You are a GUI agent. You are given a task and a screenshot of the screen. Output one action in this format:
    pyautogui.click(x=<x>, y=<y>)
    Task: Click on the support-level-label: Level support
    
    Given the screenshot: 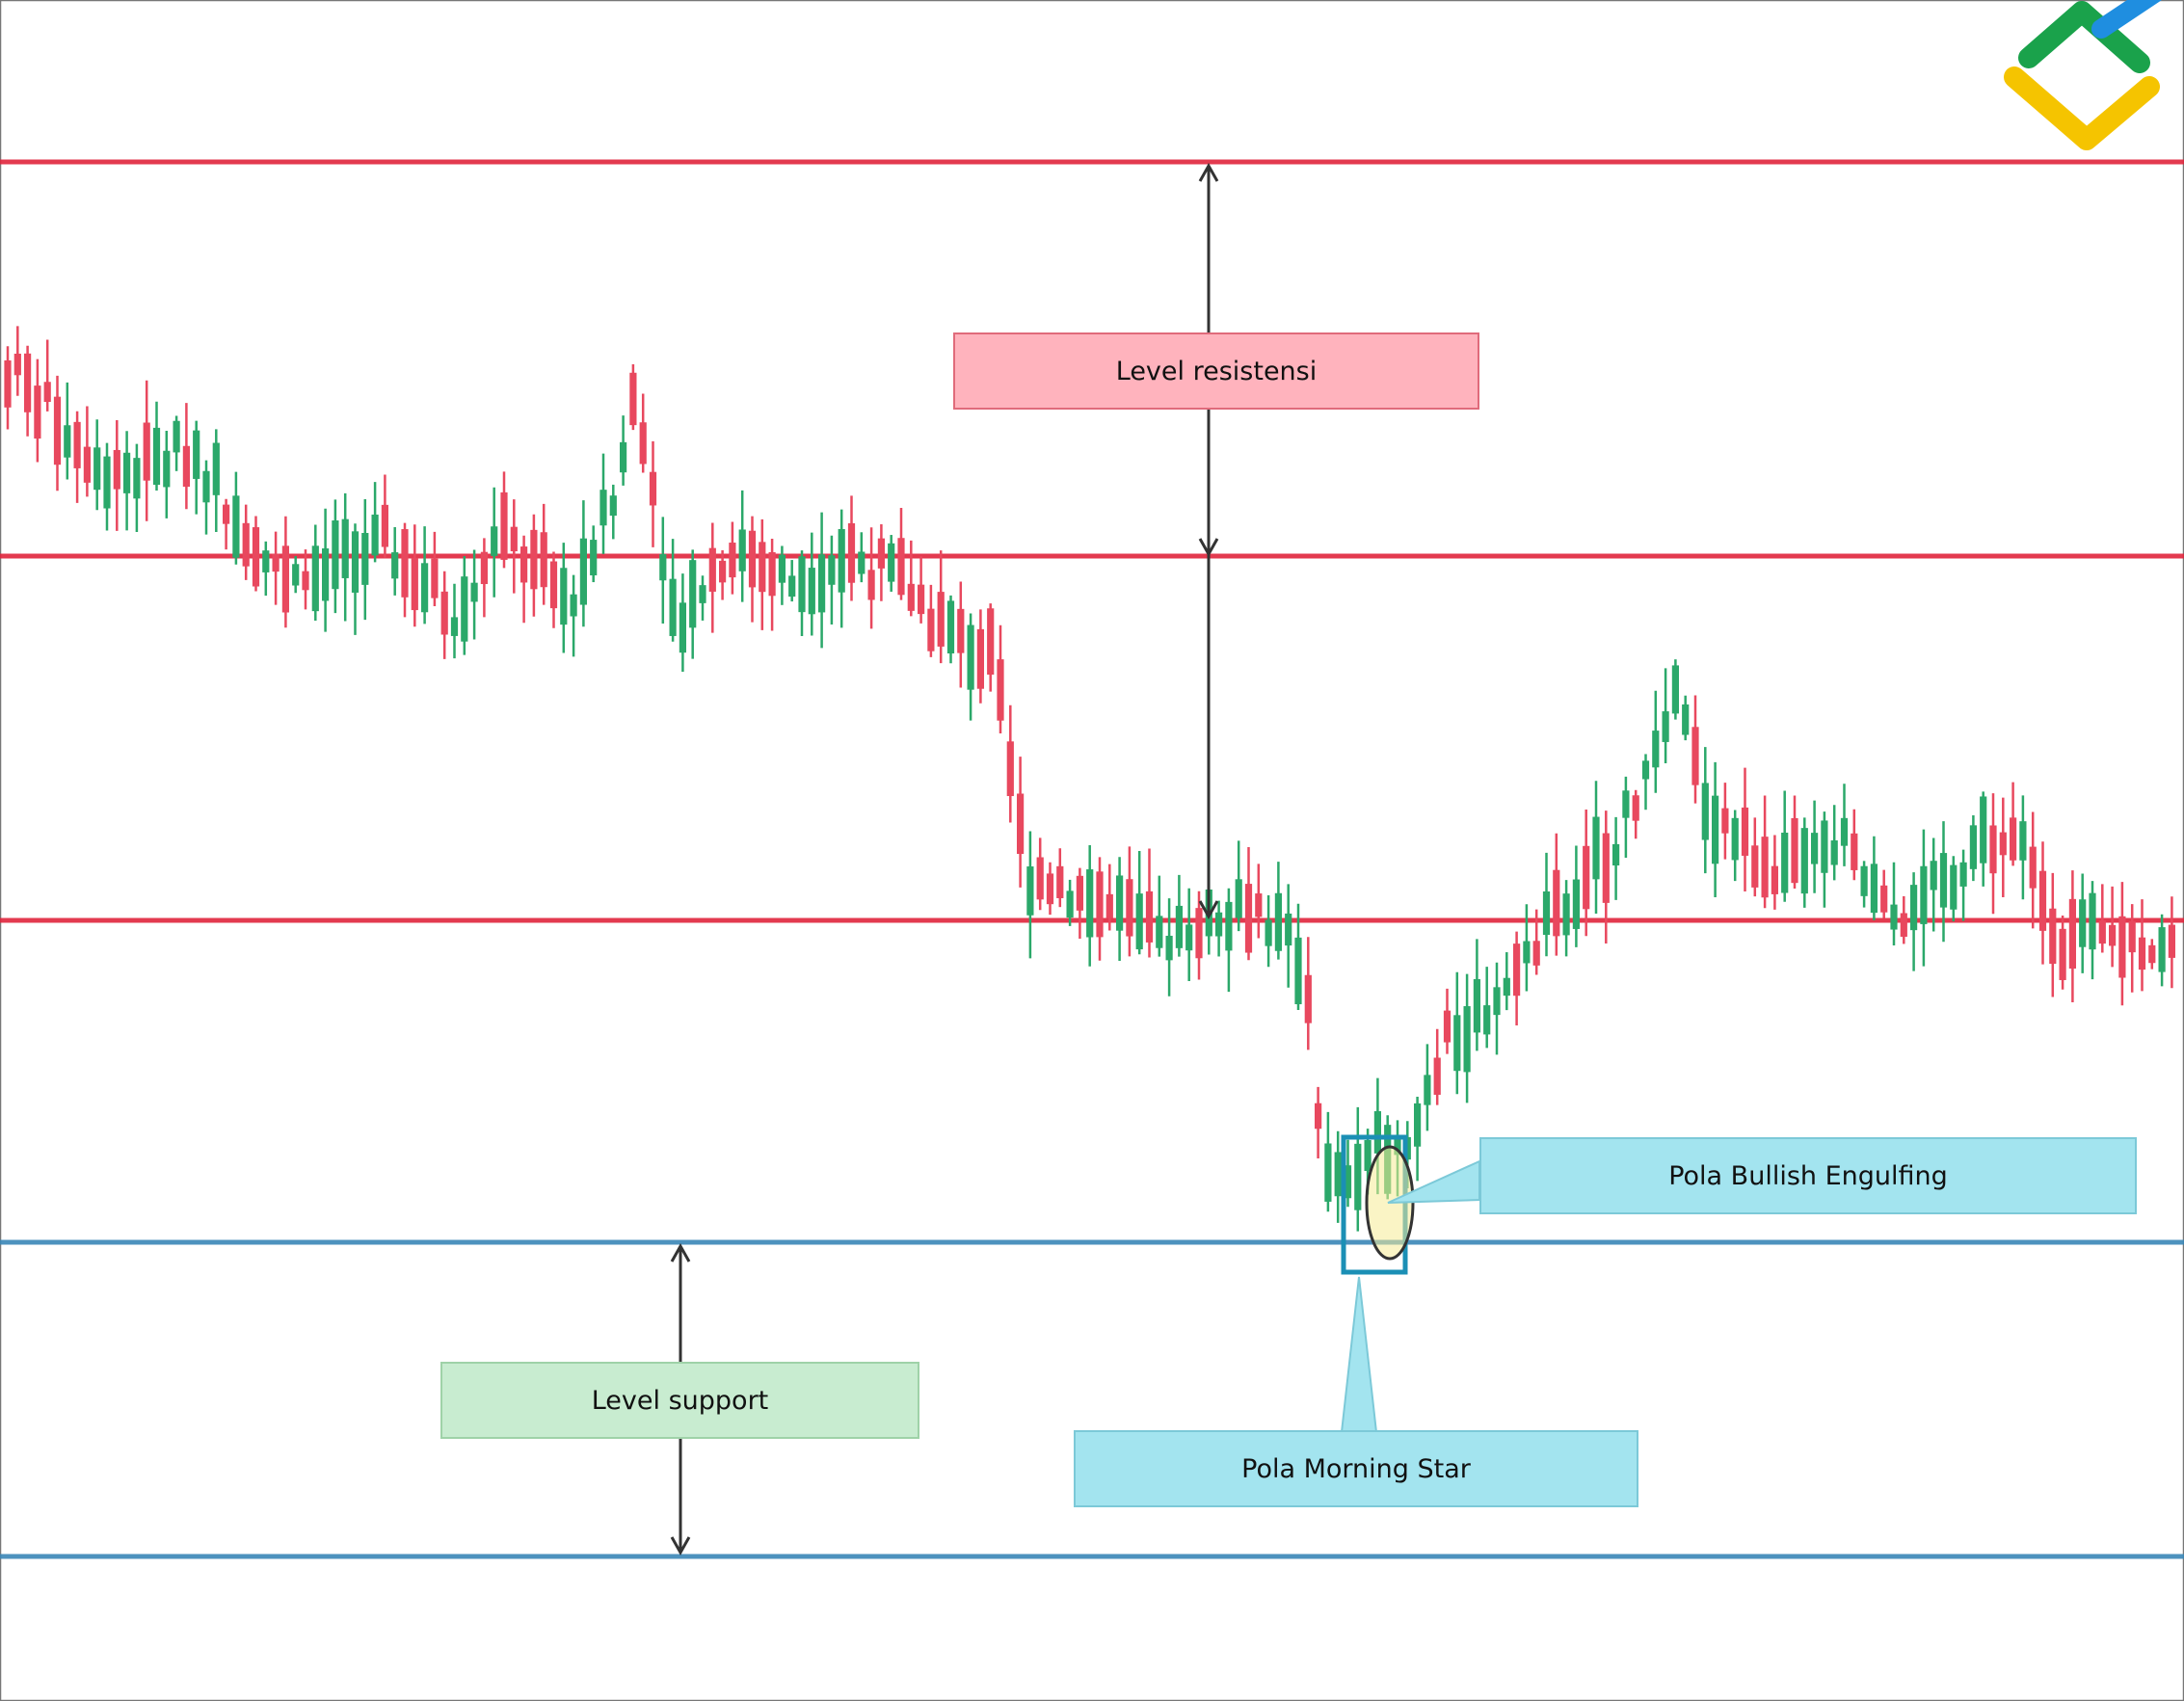 What is the action you would take?
    pyautogui.click(x=679, y=1400)
    